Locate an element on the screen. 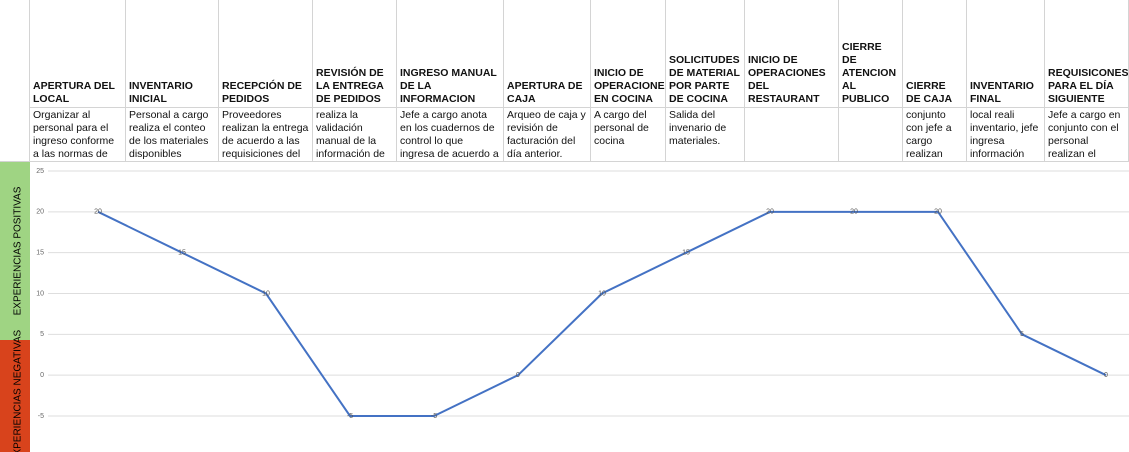 The width and height of the screenshot is (1129, 452). y-tick-label: 20 is located at coordinates (40, 212).